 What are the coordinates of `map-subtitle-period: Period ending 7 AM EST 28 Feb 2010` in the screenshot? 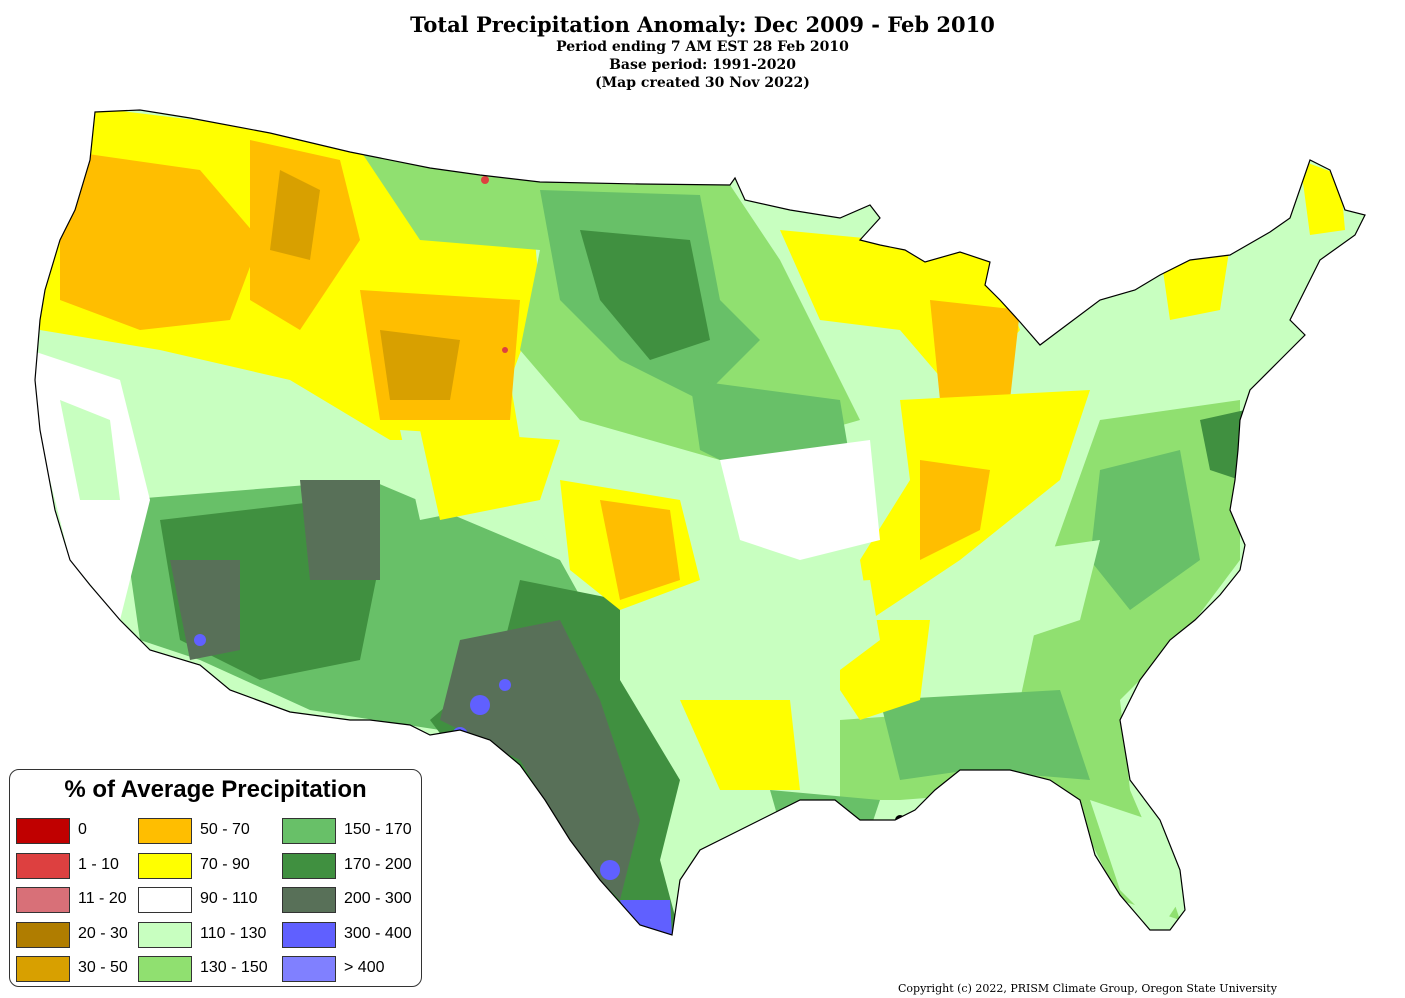 It's located at (702, 47).